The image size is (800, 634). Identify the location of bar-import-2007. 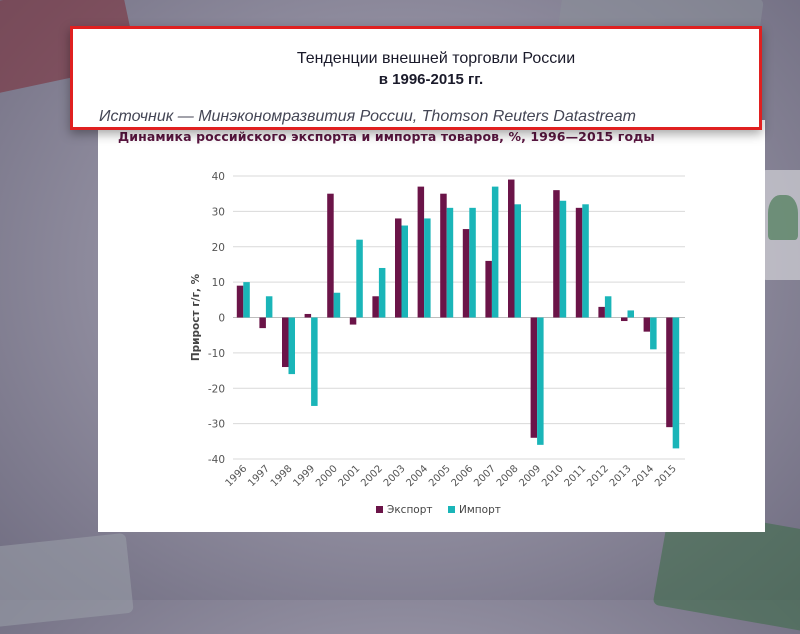
(495, 252).